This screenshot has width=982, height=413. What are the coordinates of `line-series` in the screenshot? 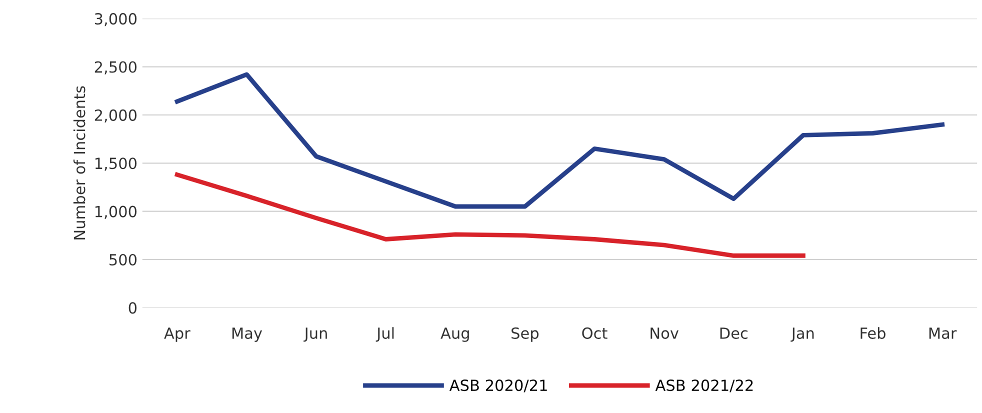 It's located at (490, 215).